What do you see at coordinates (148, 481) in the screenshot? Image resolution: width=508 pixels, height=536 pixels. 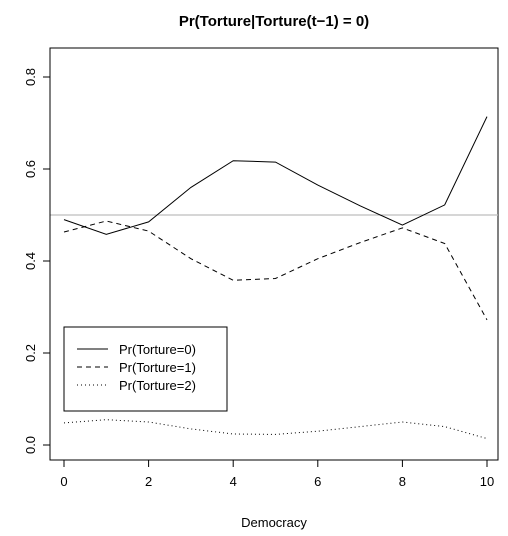 I see `x-tick-label: 2` at bounding box center [148, 481].